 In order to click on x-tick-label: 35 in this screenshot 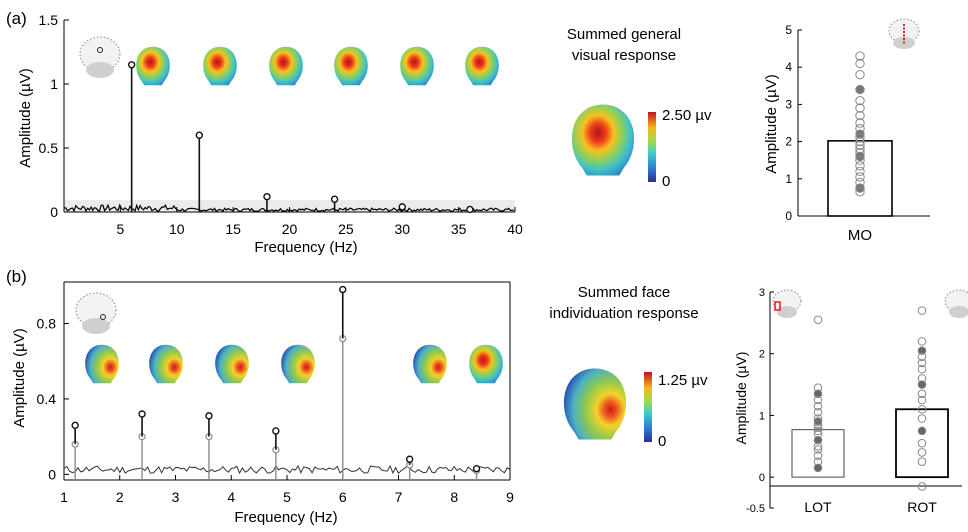, I will do `click(459, 229)`.